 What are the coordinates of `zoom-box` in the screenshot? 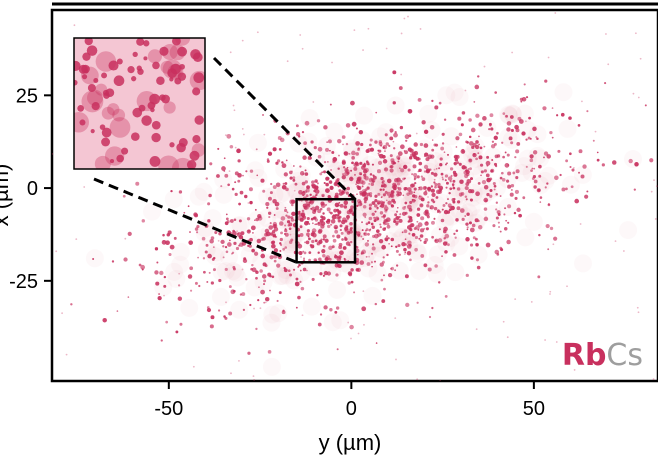 It's located at (326, 230).